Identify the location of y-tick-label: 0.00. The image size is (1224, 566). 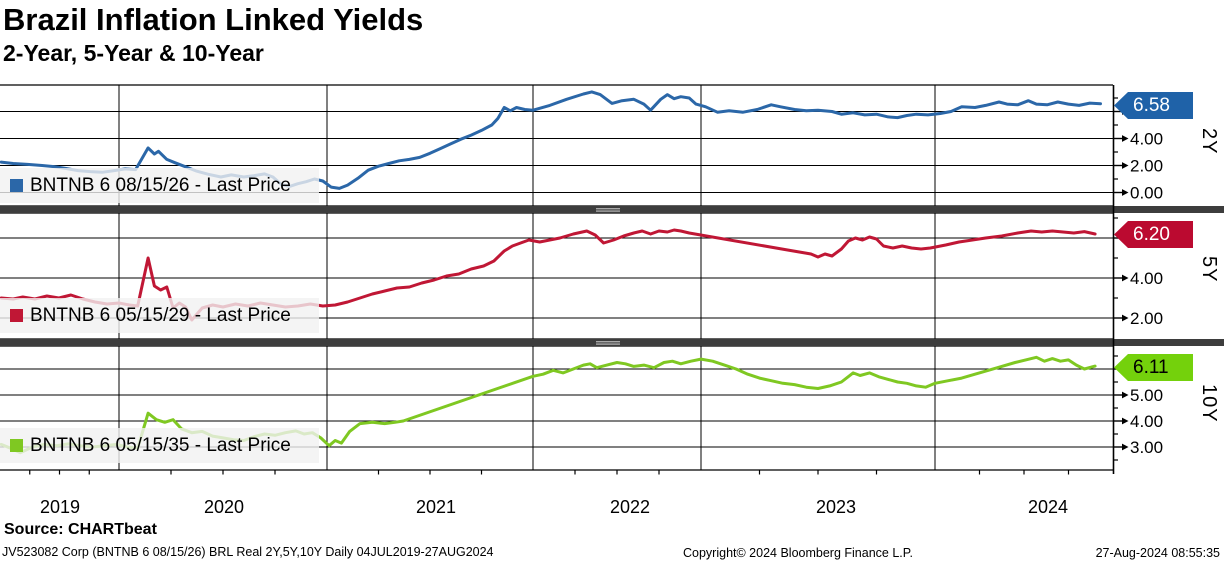
(1146, 193).